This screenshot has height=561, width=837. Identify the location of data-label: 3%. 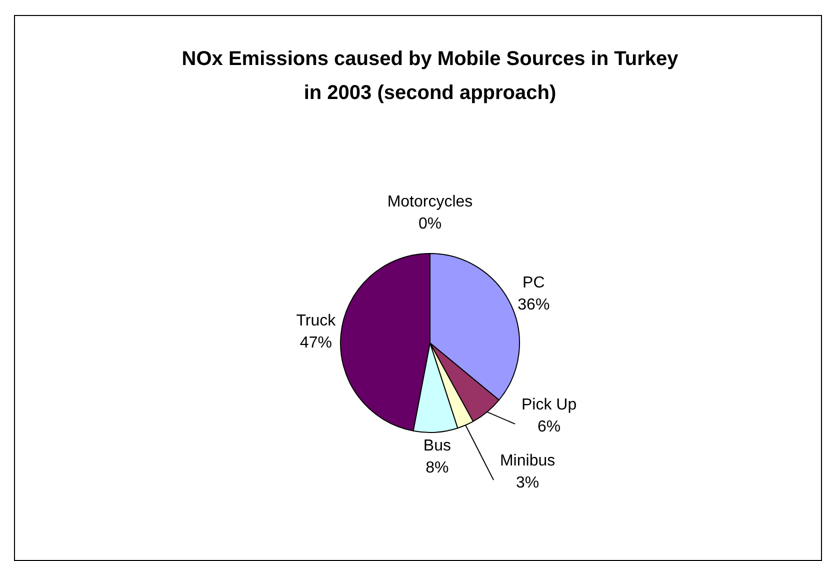
(528, 483).